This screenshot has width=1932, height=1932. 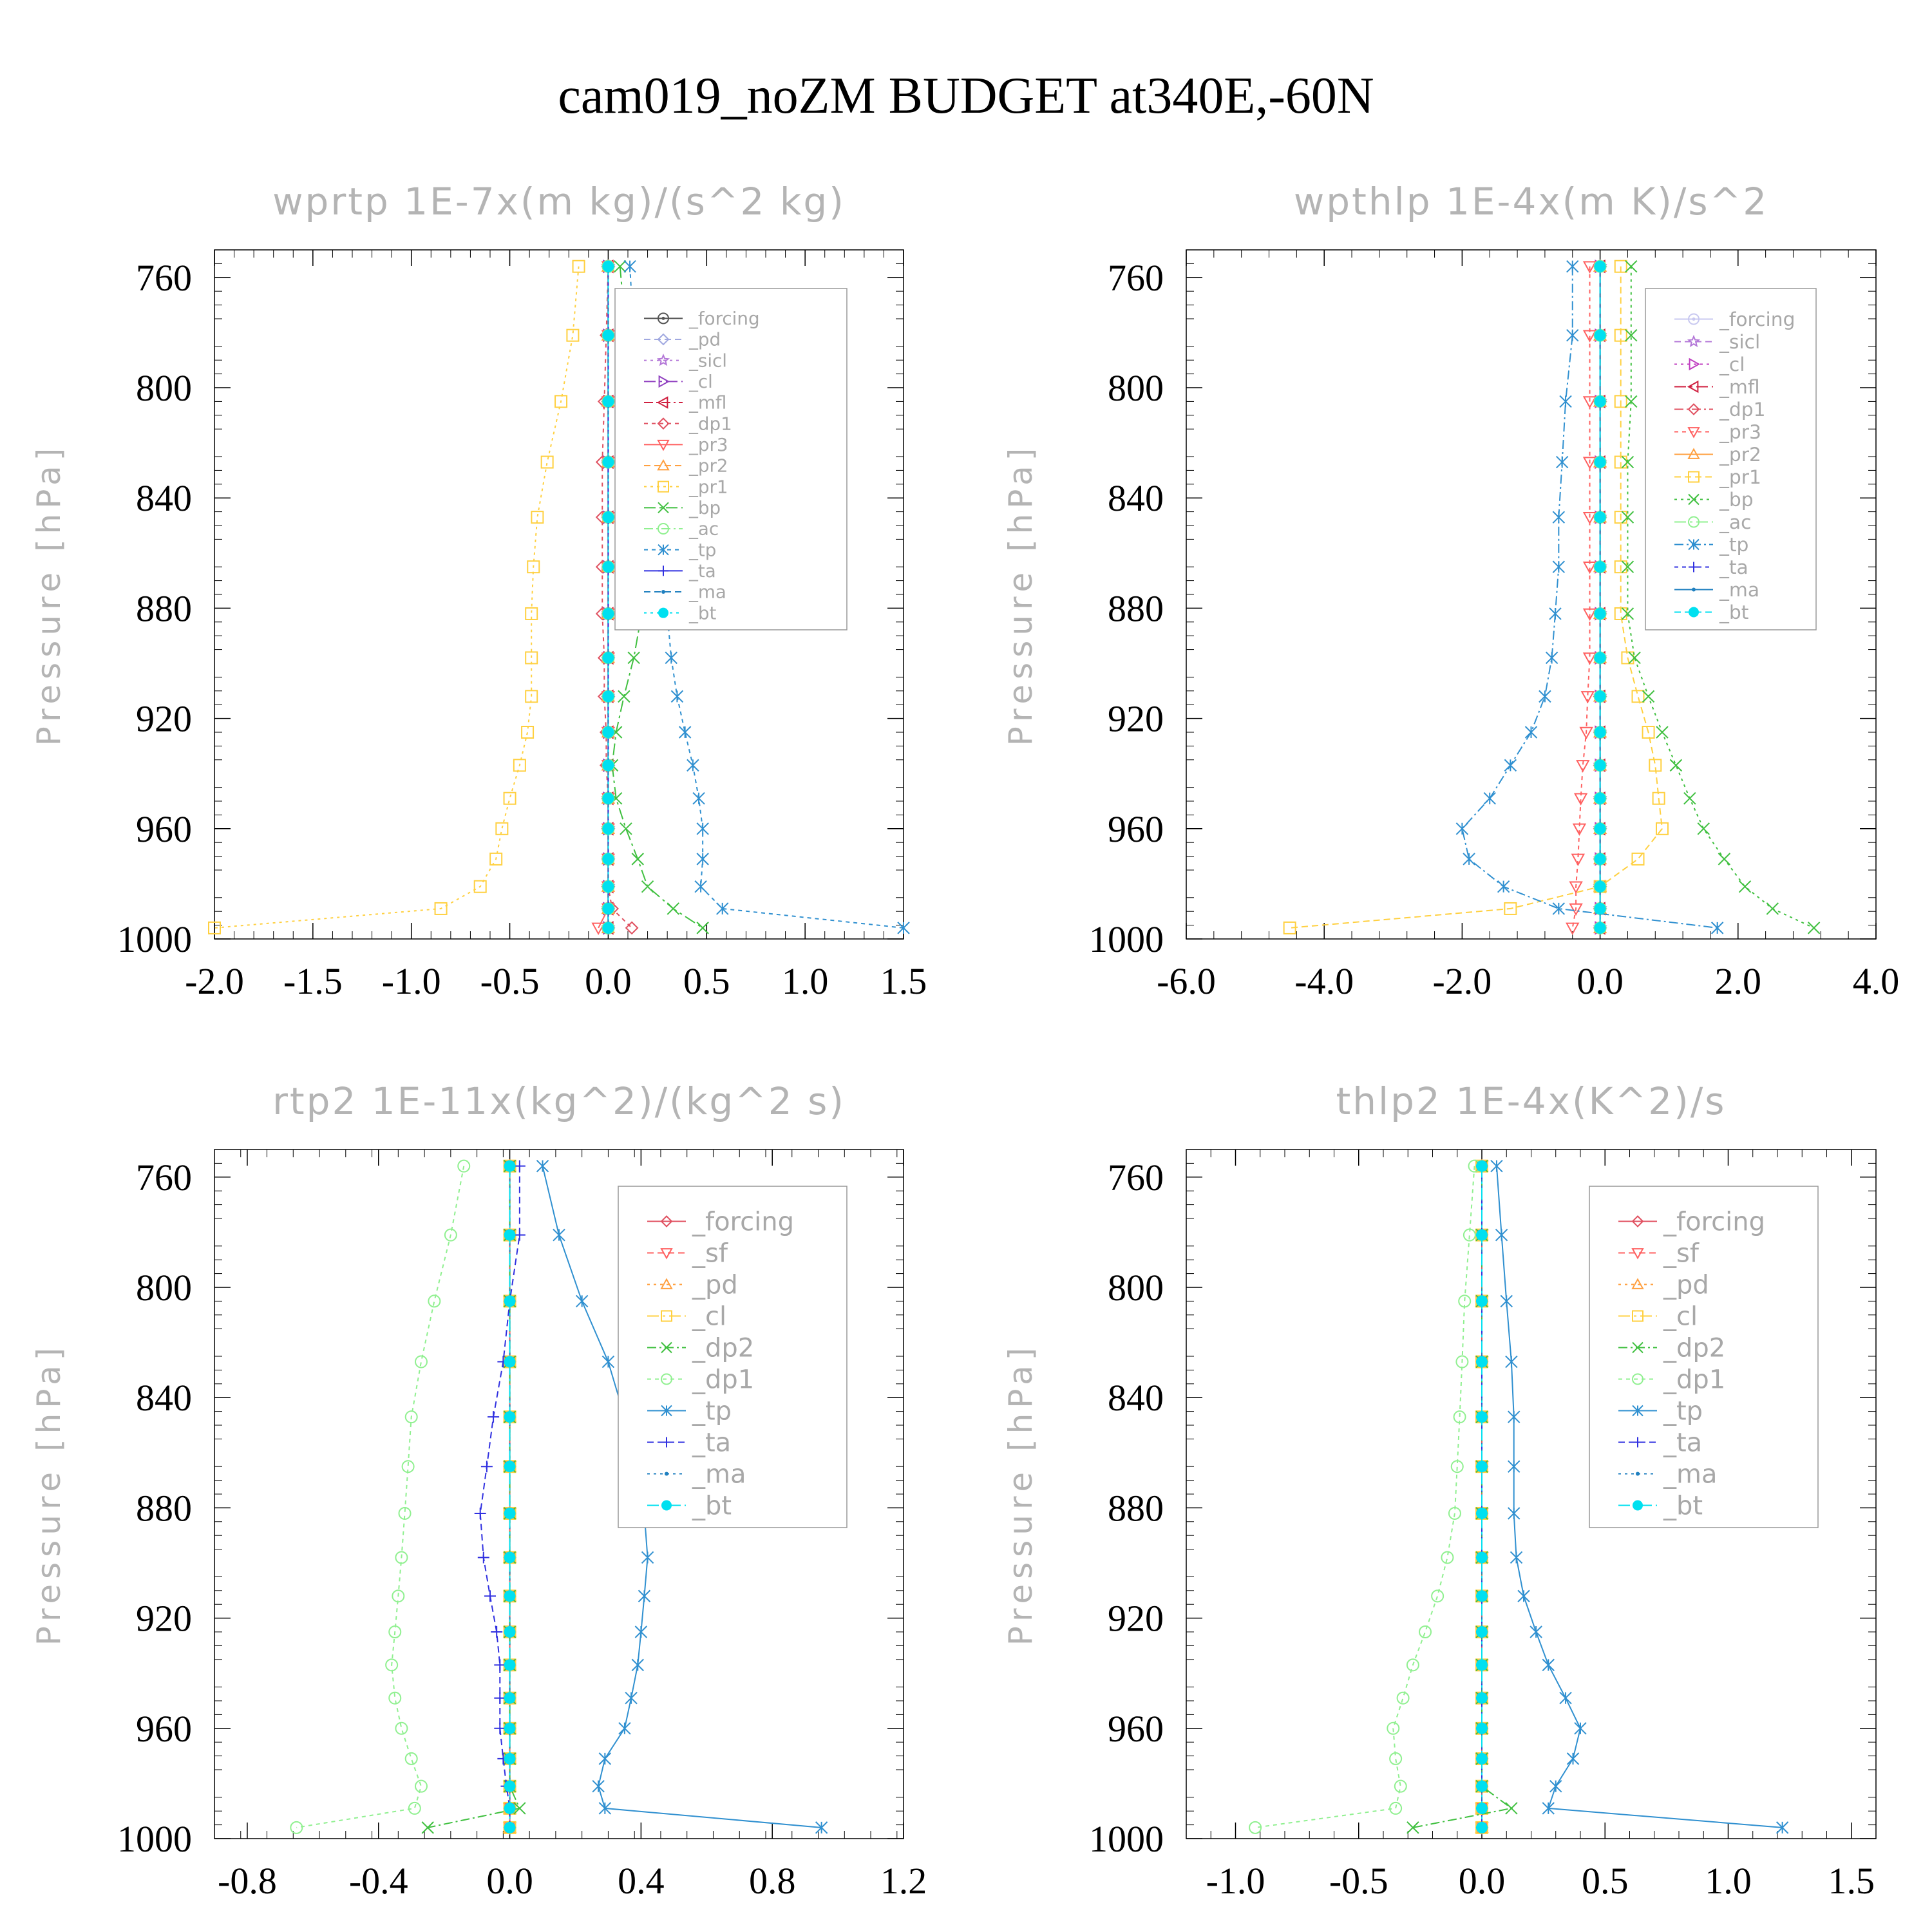 What do you see at coordinates (723, 1380) in the screenshot?
I see `legend-label: _dp1` at bounding box center [723, 1380].